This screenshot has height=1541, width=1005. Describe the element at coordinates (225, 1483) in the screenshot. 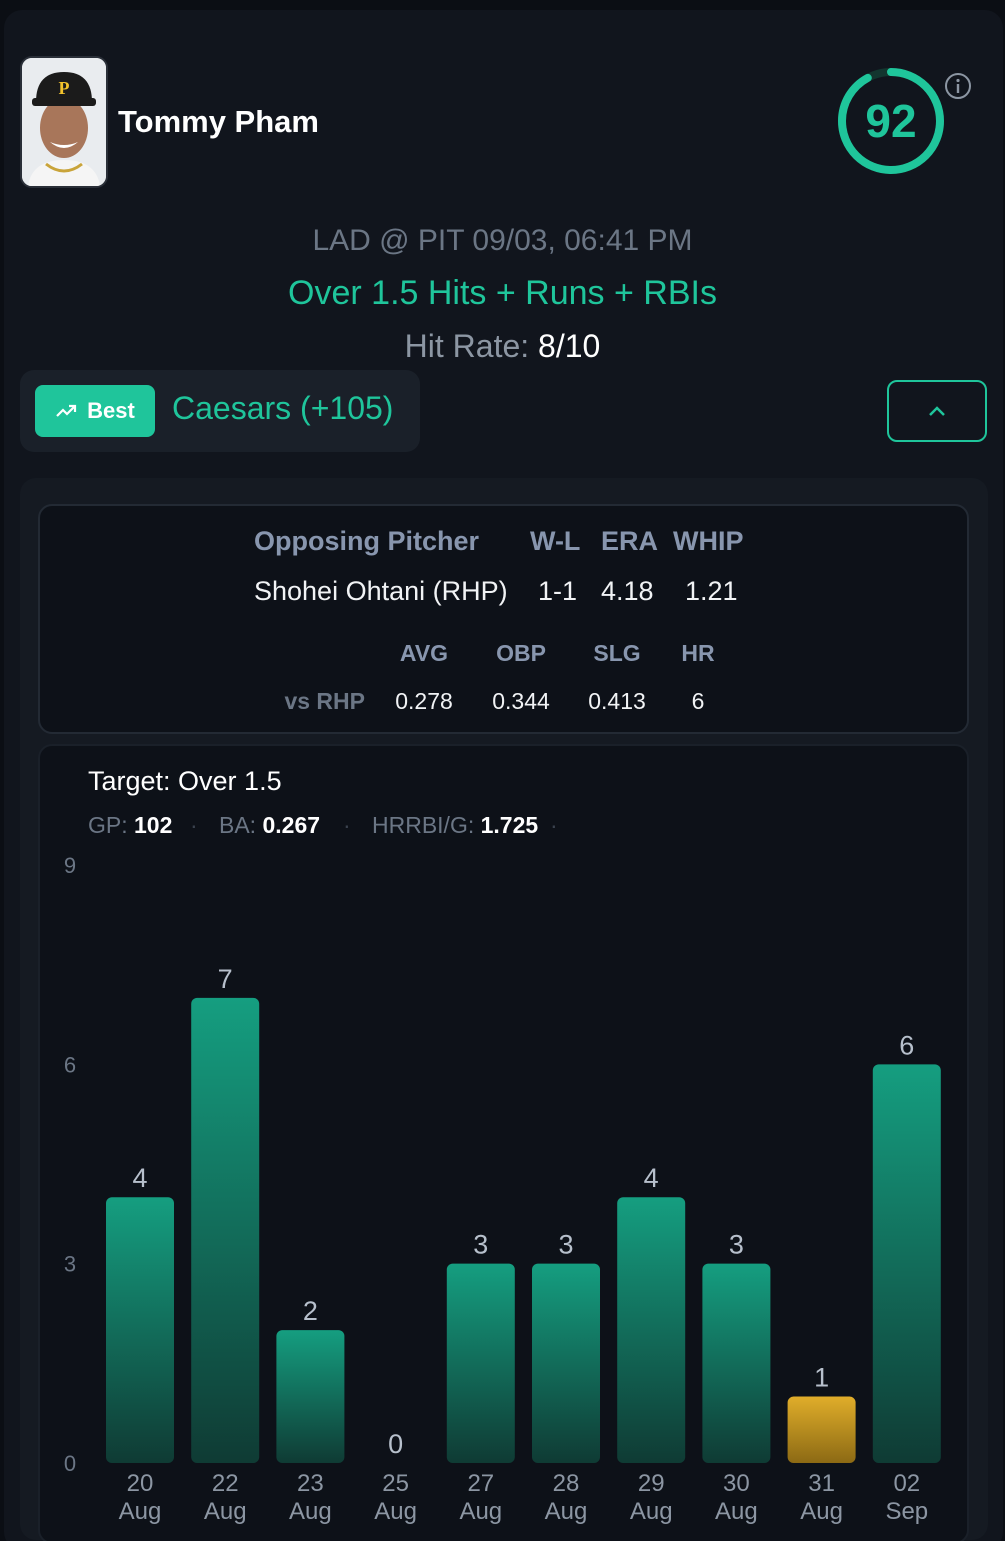

I see `x-tick-day: 22` at that location.